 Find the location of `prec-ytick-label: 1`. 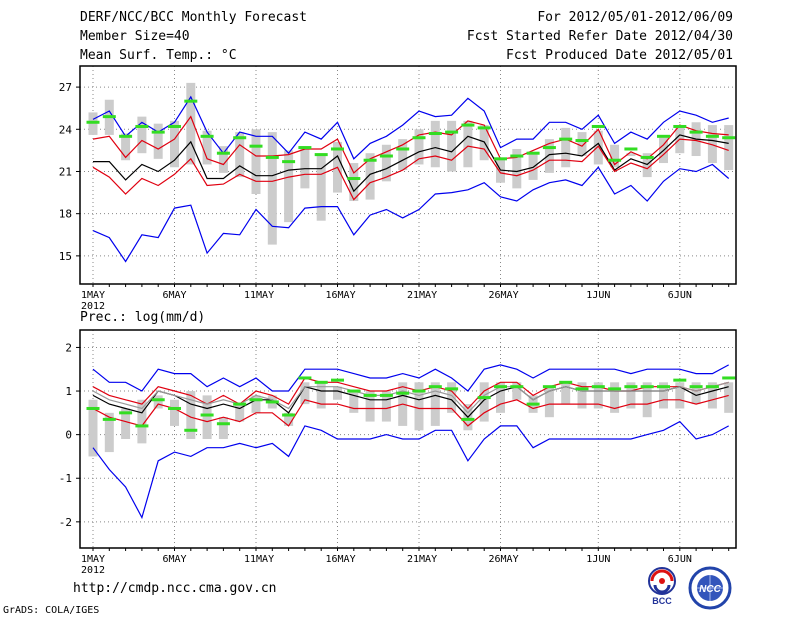

prec-ytick-label: 1 is located at coordinates (68, 391).